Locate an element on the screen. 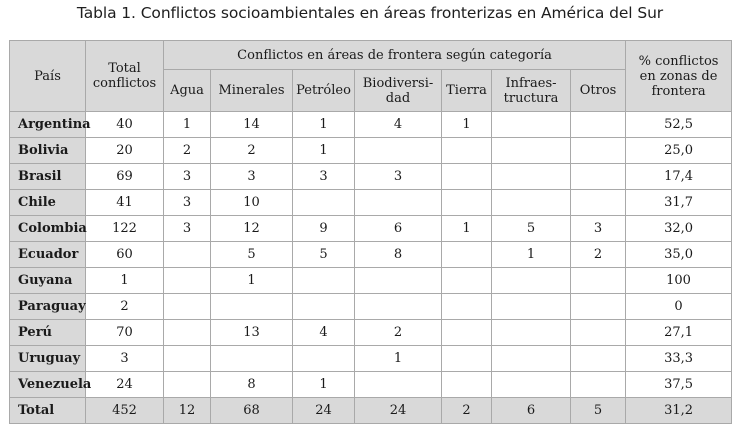  cell-total: 452 is located at coordinates (124, 410).